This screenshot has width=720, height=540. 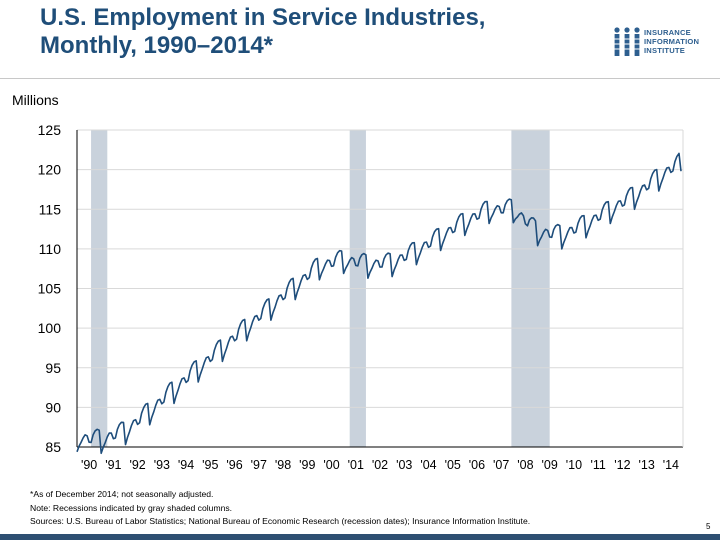 I want to click on x-tick-label-2002: '02, so click(x=380, y=465).